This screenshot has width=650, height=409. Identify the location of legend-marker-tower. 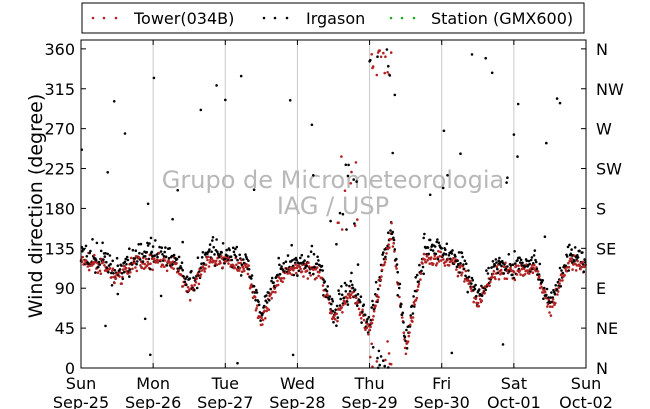
(104, 18).